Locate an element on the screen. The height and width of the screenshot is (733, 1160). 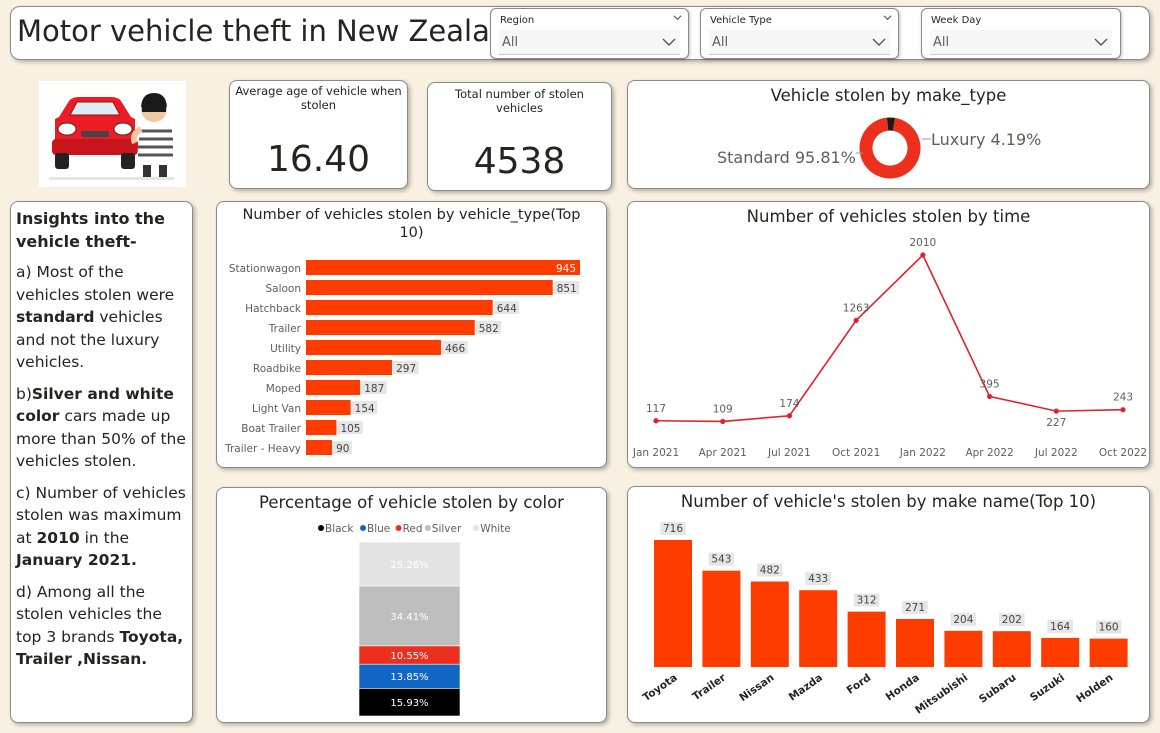
make-bar-nissan is located at coordinates (769, 624).